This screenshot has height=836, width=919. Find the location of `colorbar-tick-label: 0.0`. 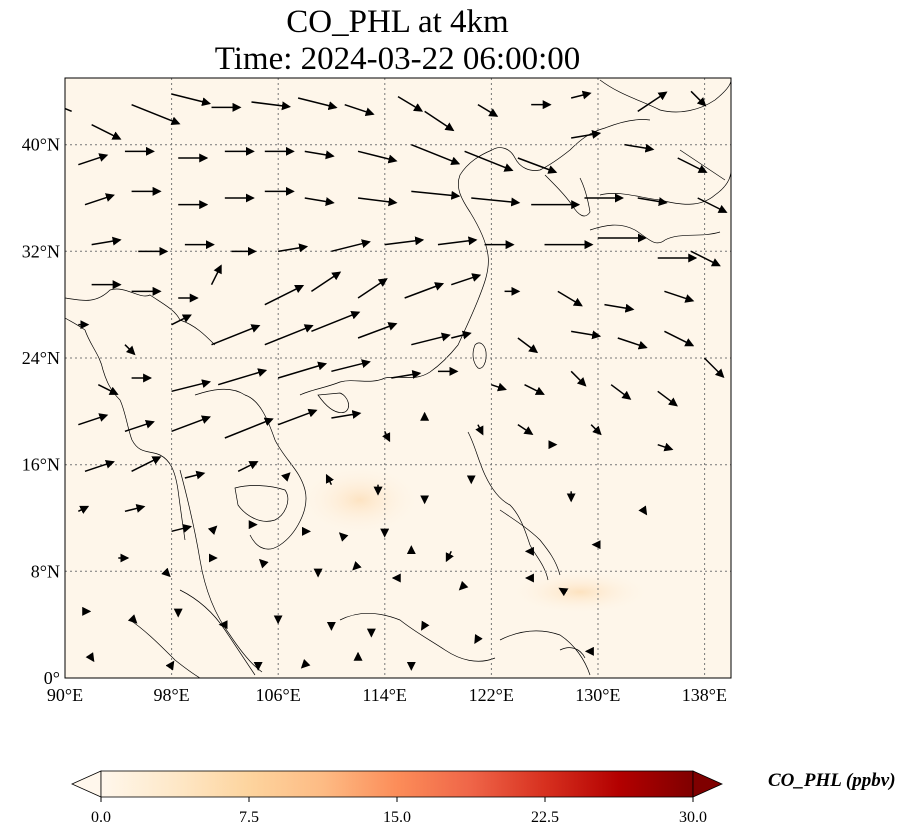

colorbar-tick-label: 0.0 is located at coordinates (101, 817).